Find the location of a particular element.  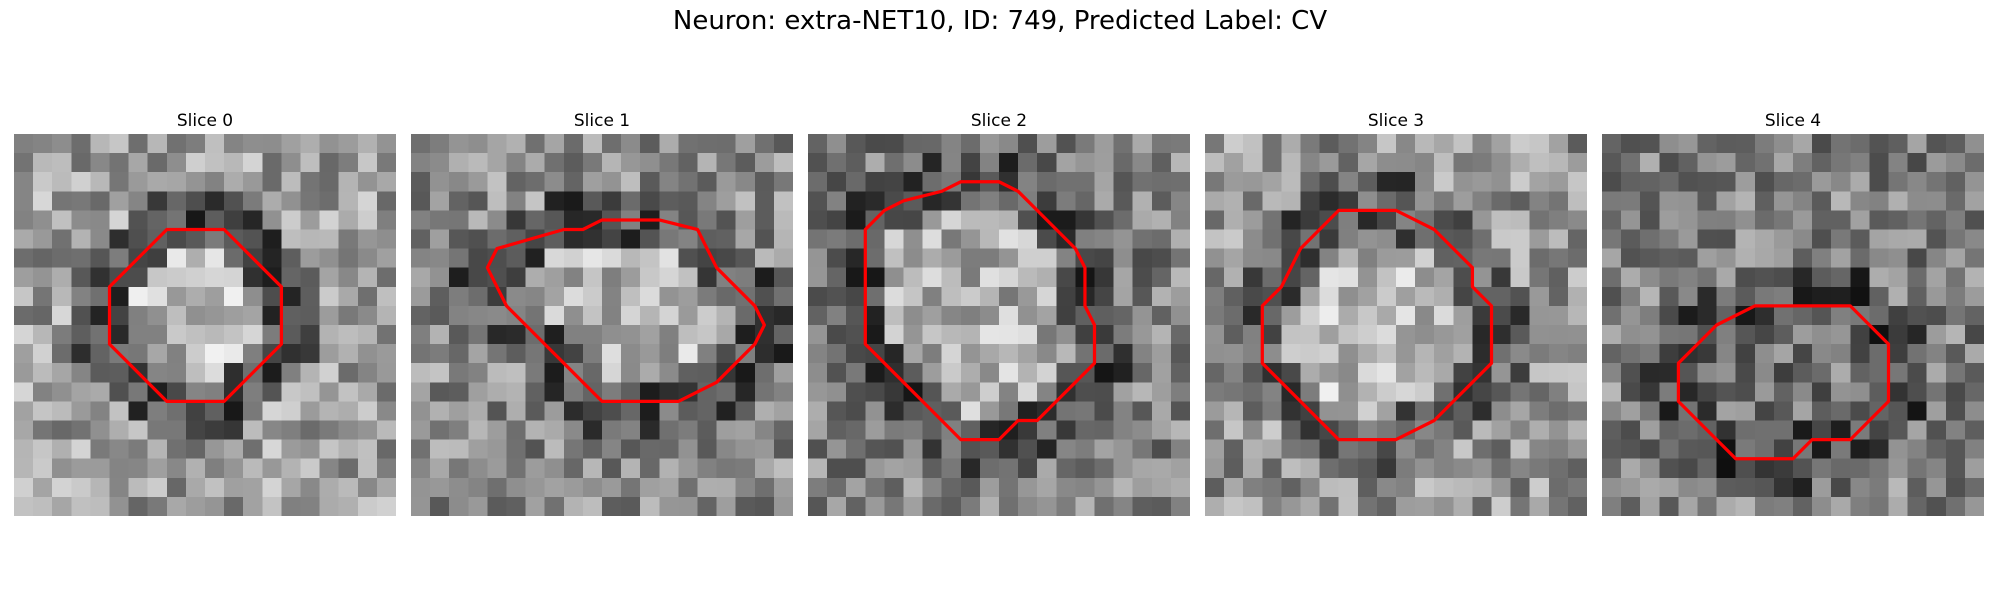

slice-panel-2: Slice 2 is located at coordinates (999, 312).